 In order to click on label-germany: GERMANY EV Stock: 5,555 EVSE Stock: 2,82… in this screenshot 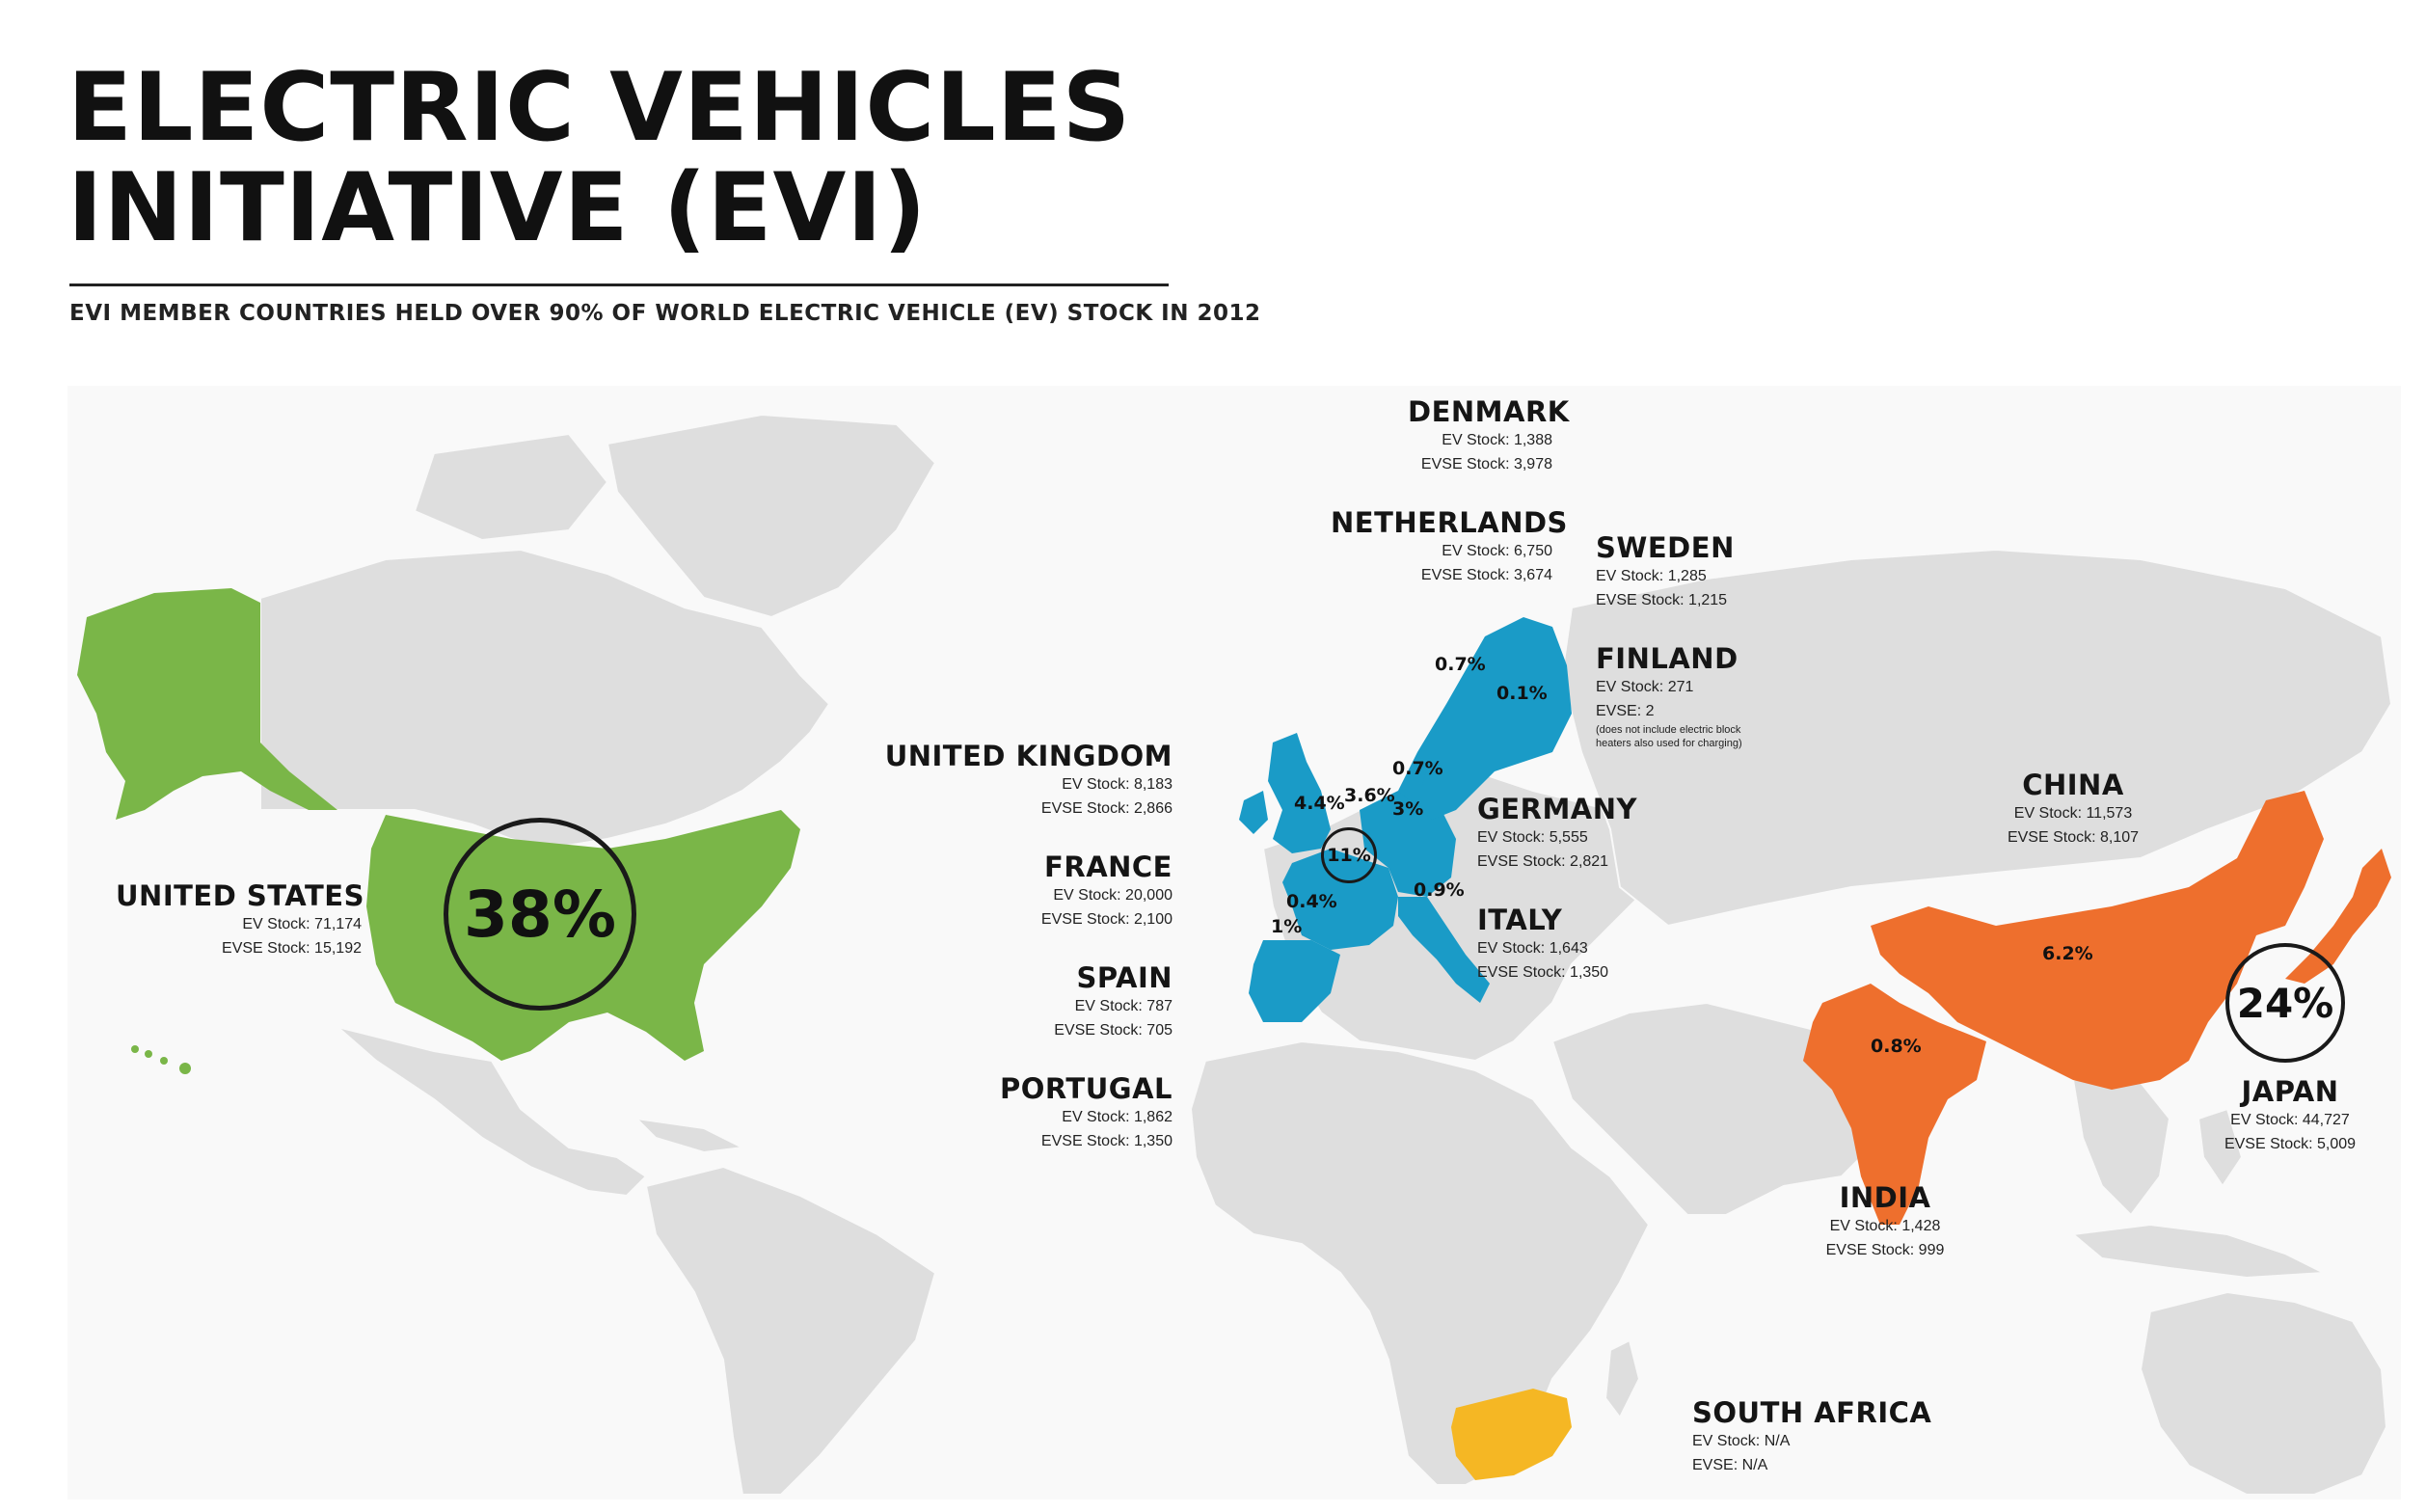, I will do `click(1557, 833)`.